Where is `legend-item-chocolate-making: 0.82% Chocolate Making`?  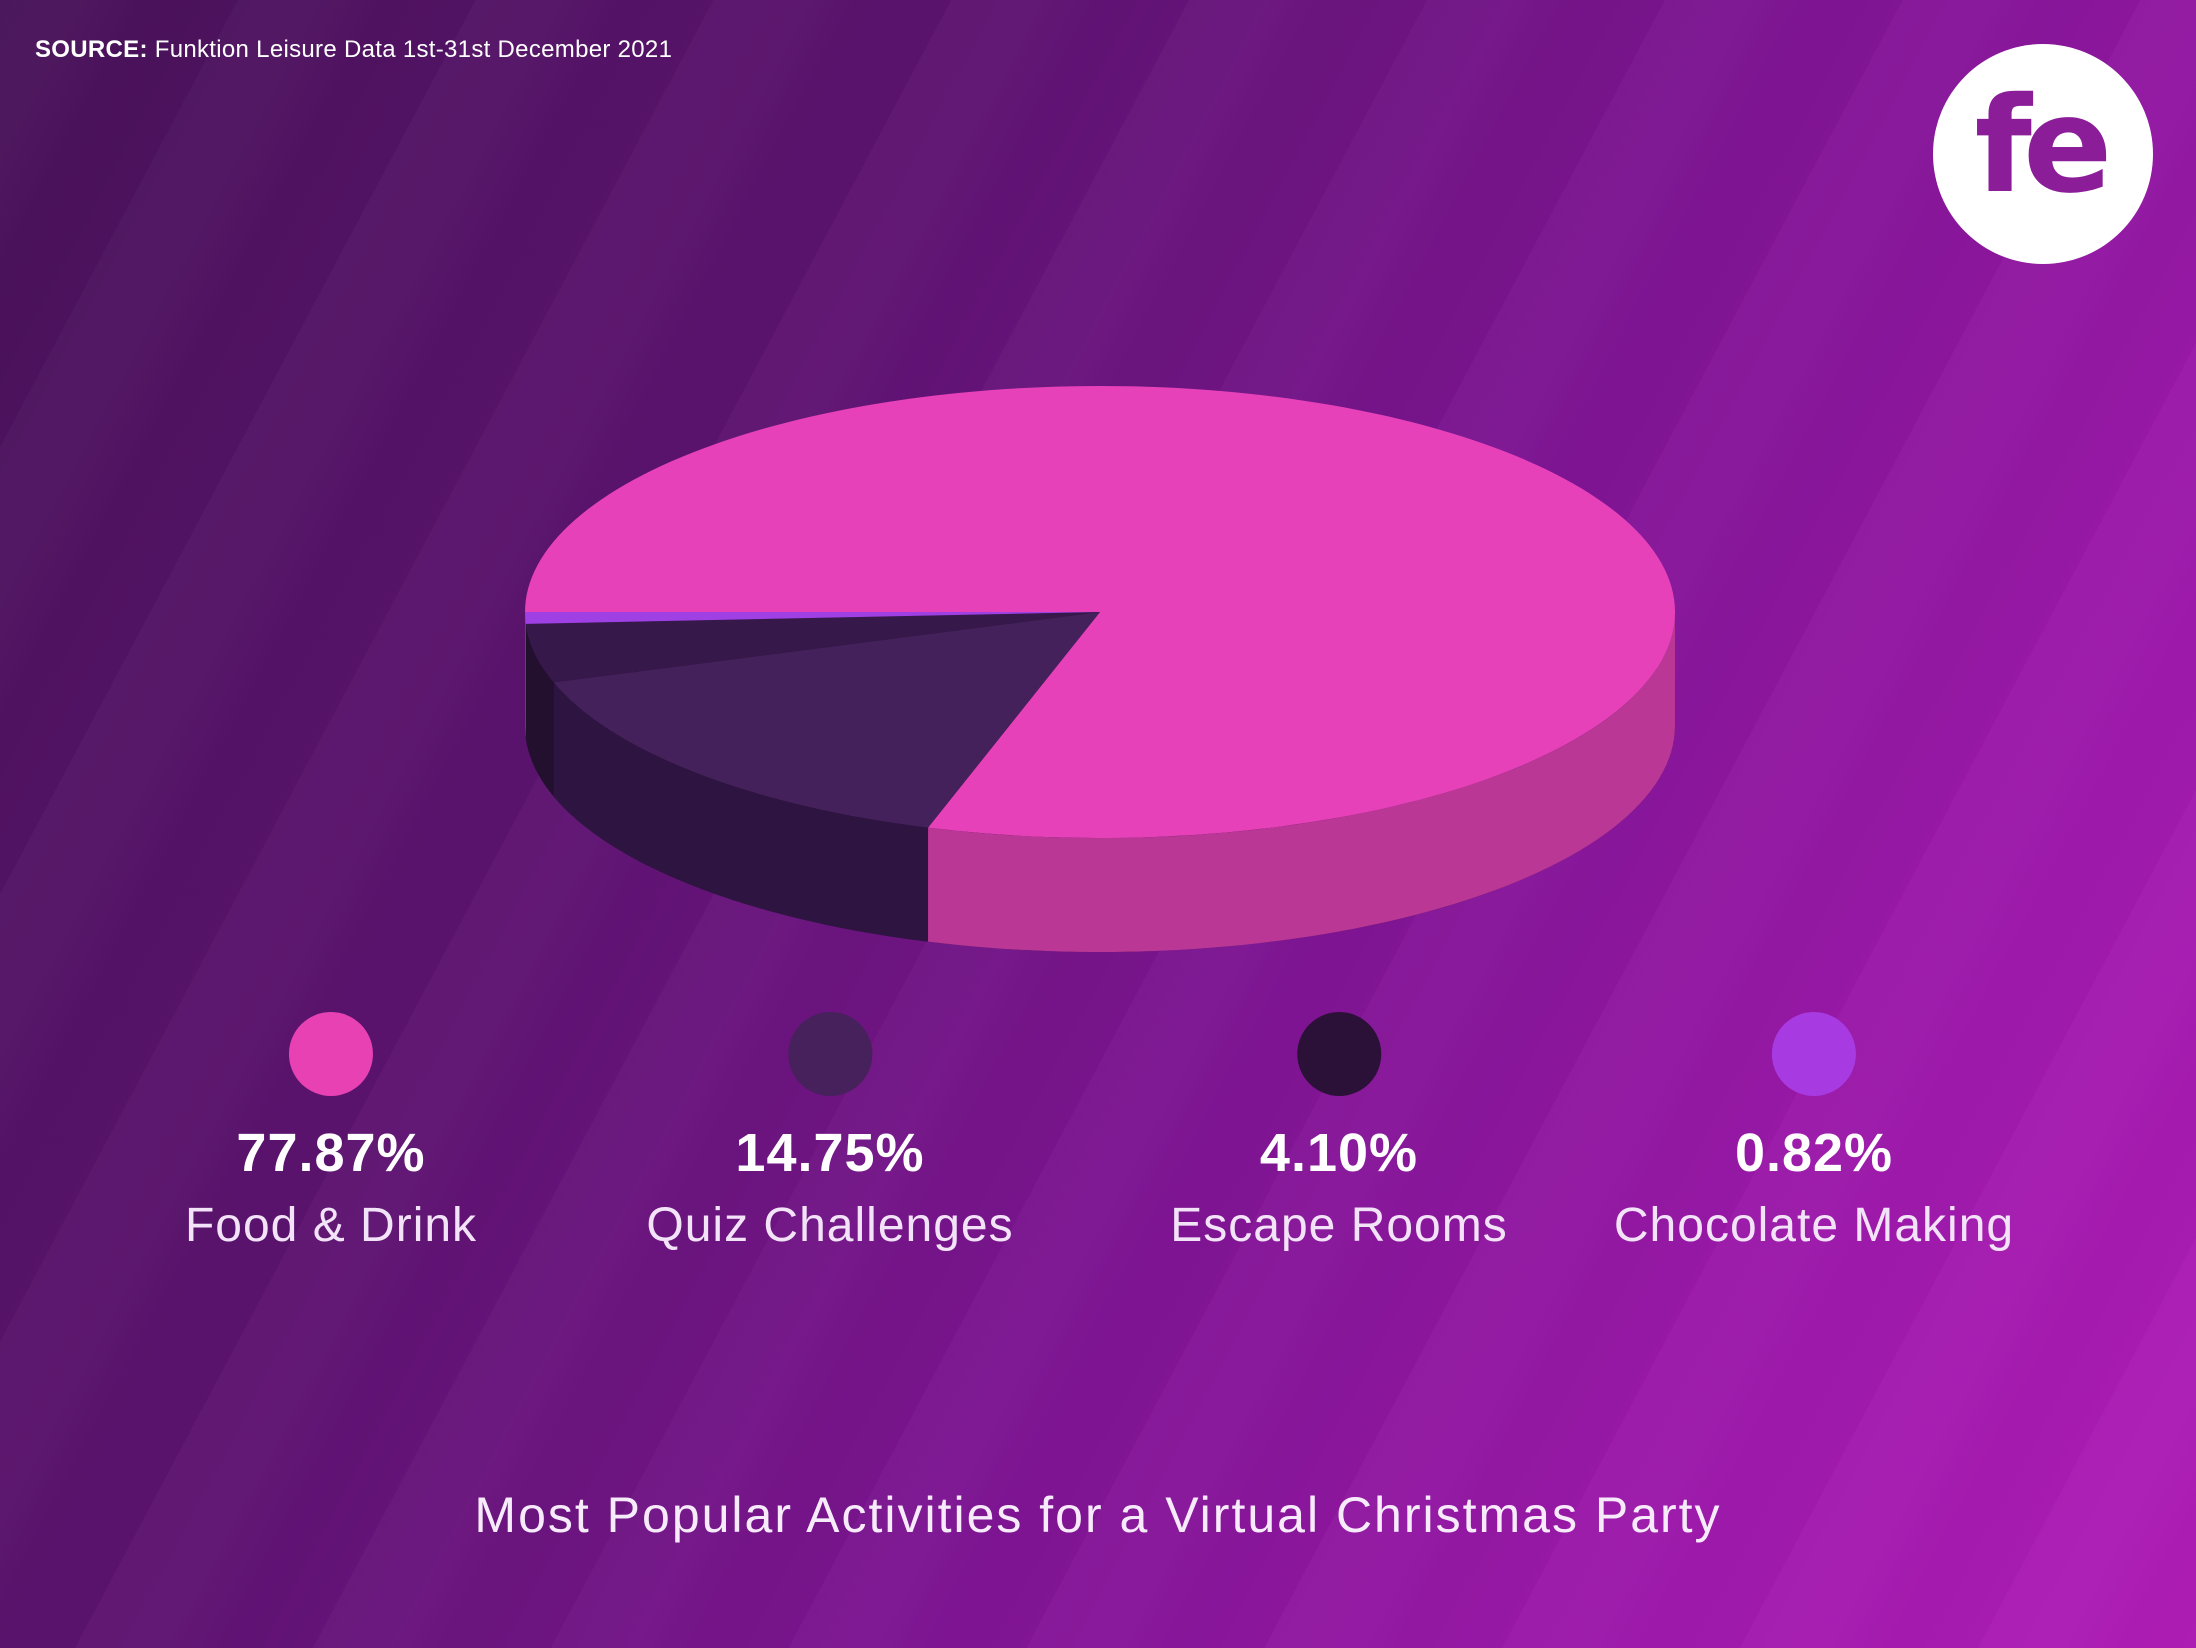 legend-item-chocolate-making: 0.82% Chocolate Making is located at coordinates (1814, 1131).